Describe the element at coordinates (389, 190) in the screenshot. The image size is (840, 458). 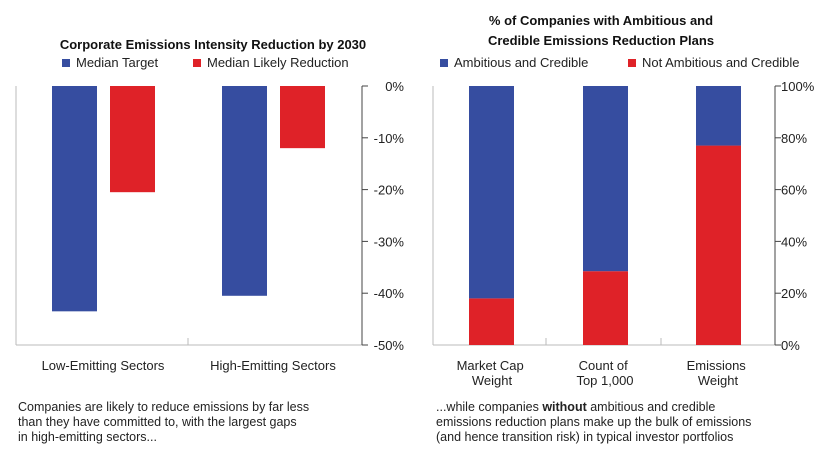
I see `left-y-tick-label: -20%` at that location.